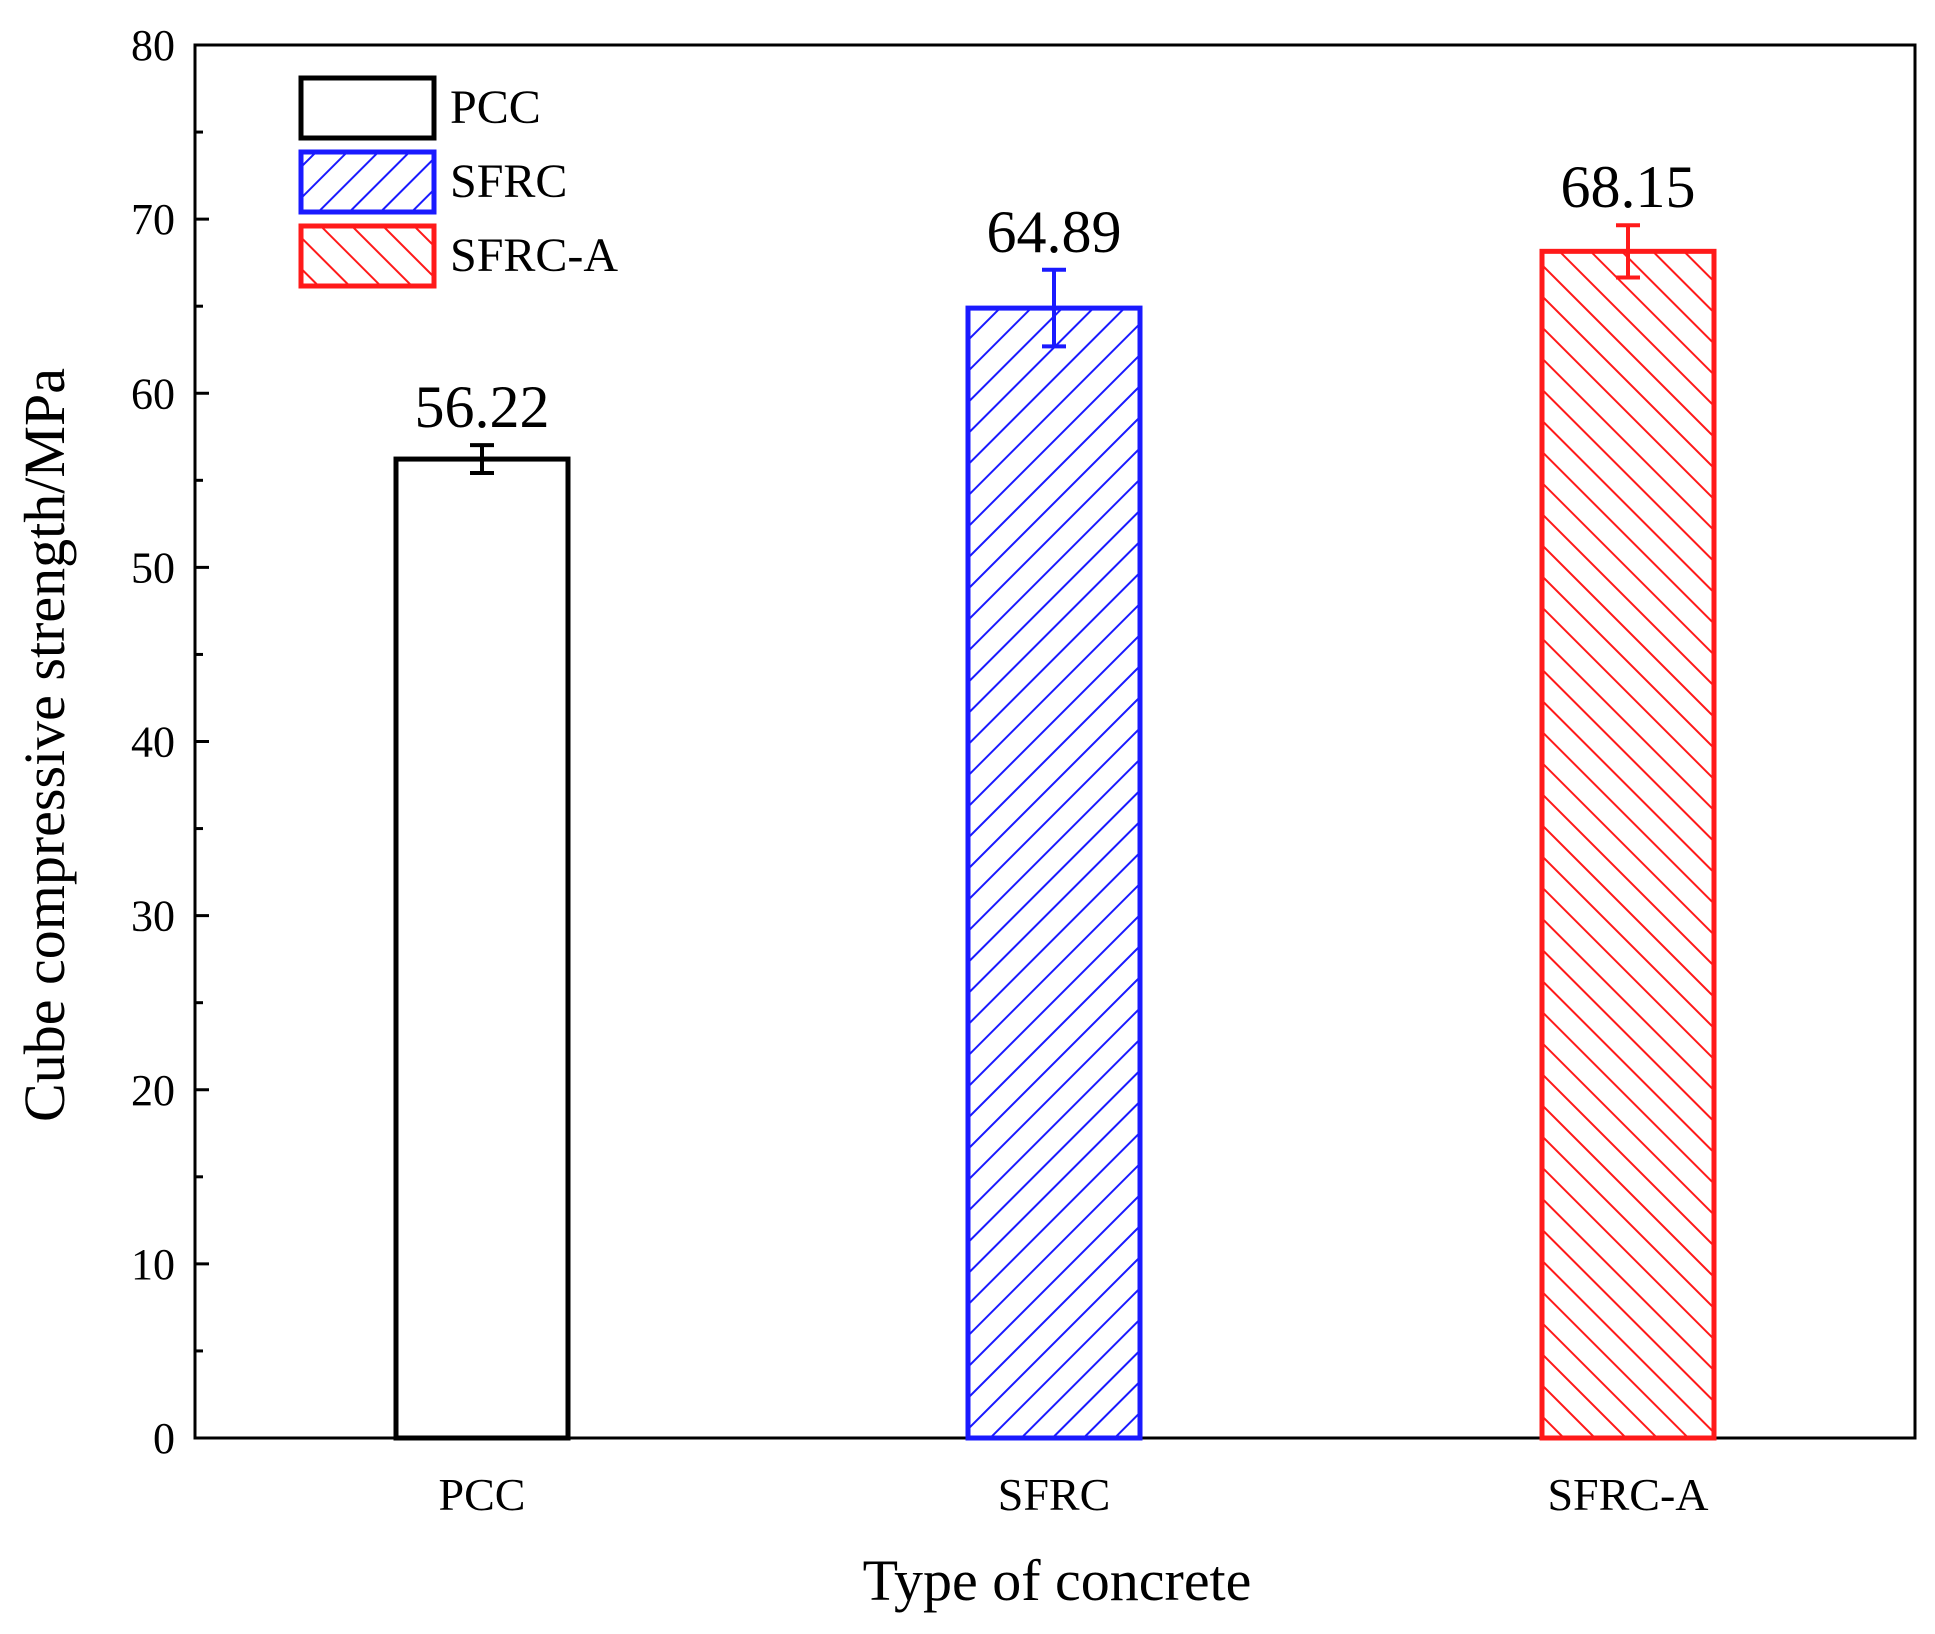 The width and height of the screenshot is (1935, 1634). Describe the element at coordinates (153, 393) in the screenshot. I see `y-tick-label: 60` at that location.